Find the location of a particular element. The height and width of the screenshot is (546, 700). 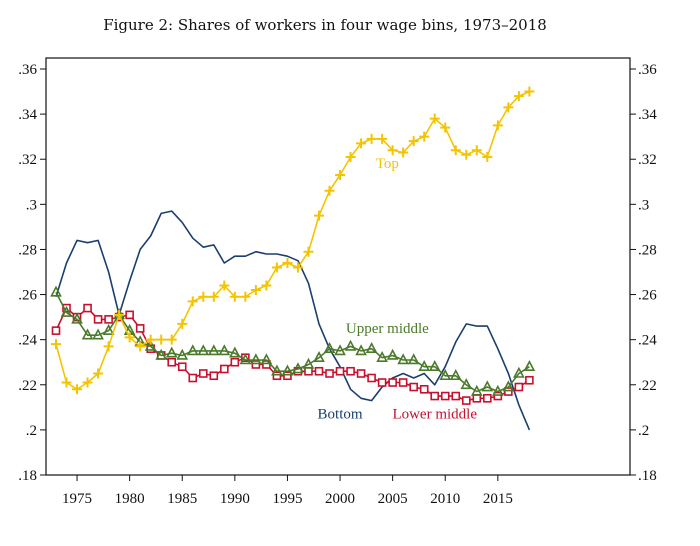

y-tick-label-right: .36 is located at coordinates (647, 70).